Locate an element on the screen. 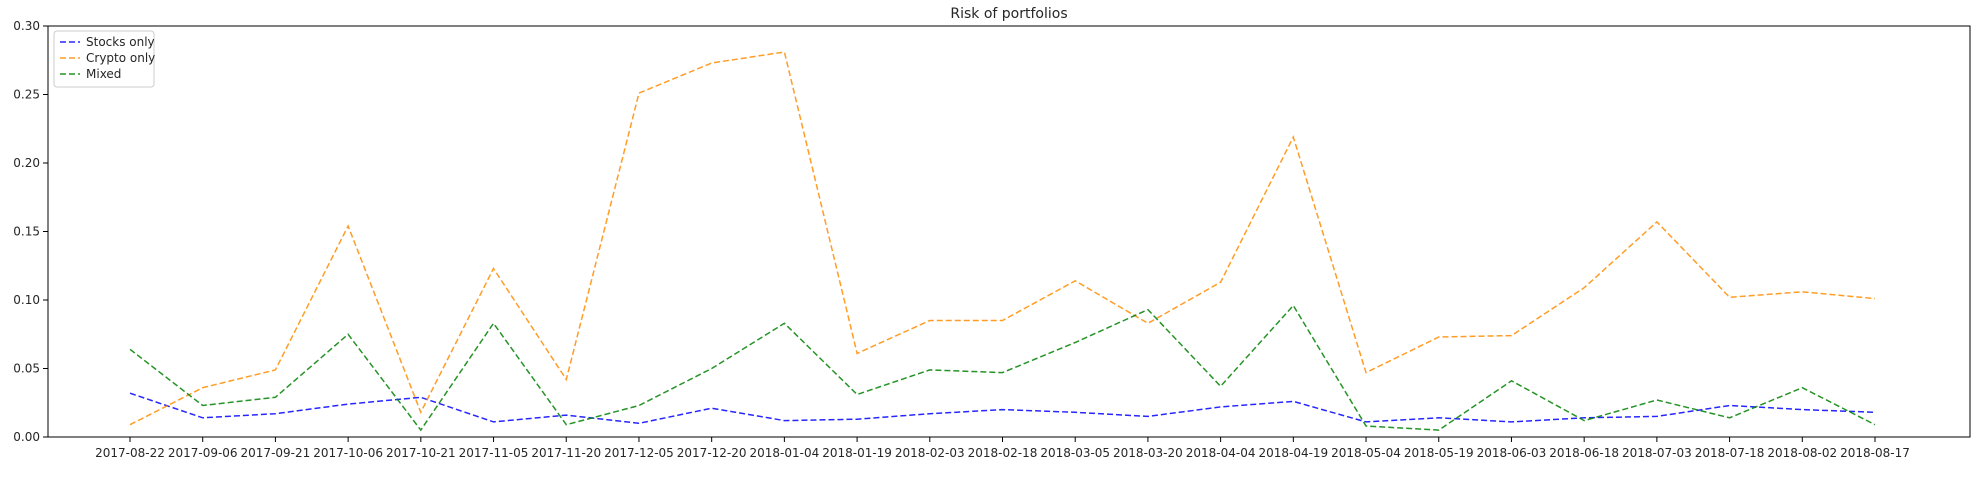 Image resolution: width=1982 pixels, height=486 pixels. x-tick-label: 2018-03-20 is located at coordinates (1148, 453).